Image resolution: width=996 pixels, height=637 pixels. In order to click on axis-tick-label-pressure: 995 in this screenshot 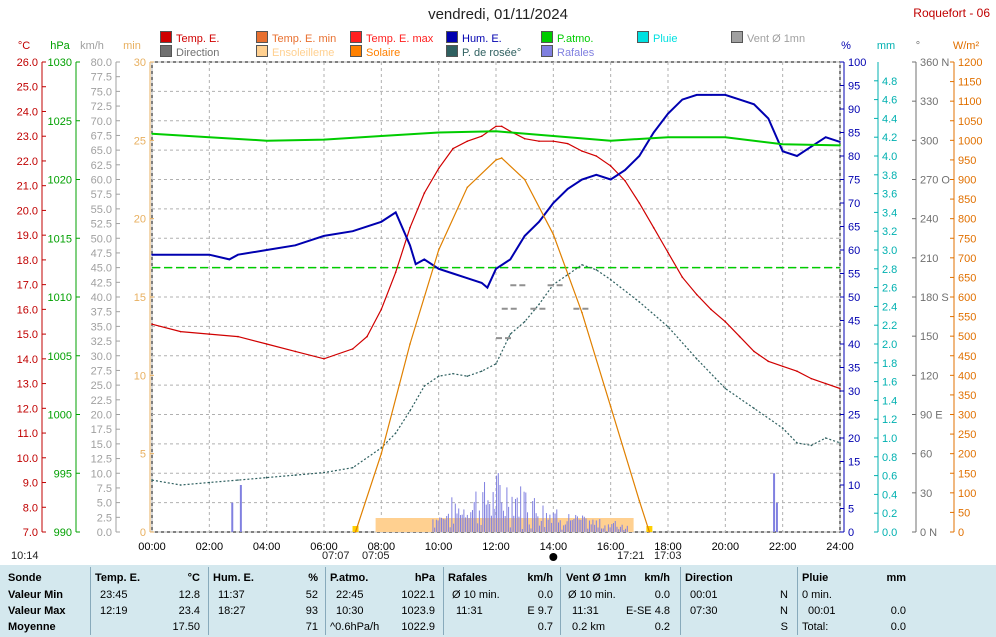, I will do `click(63, 474)`.